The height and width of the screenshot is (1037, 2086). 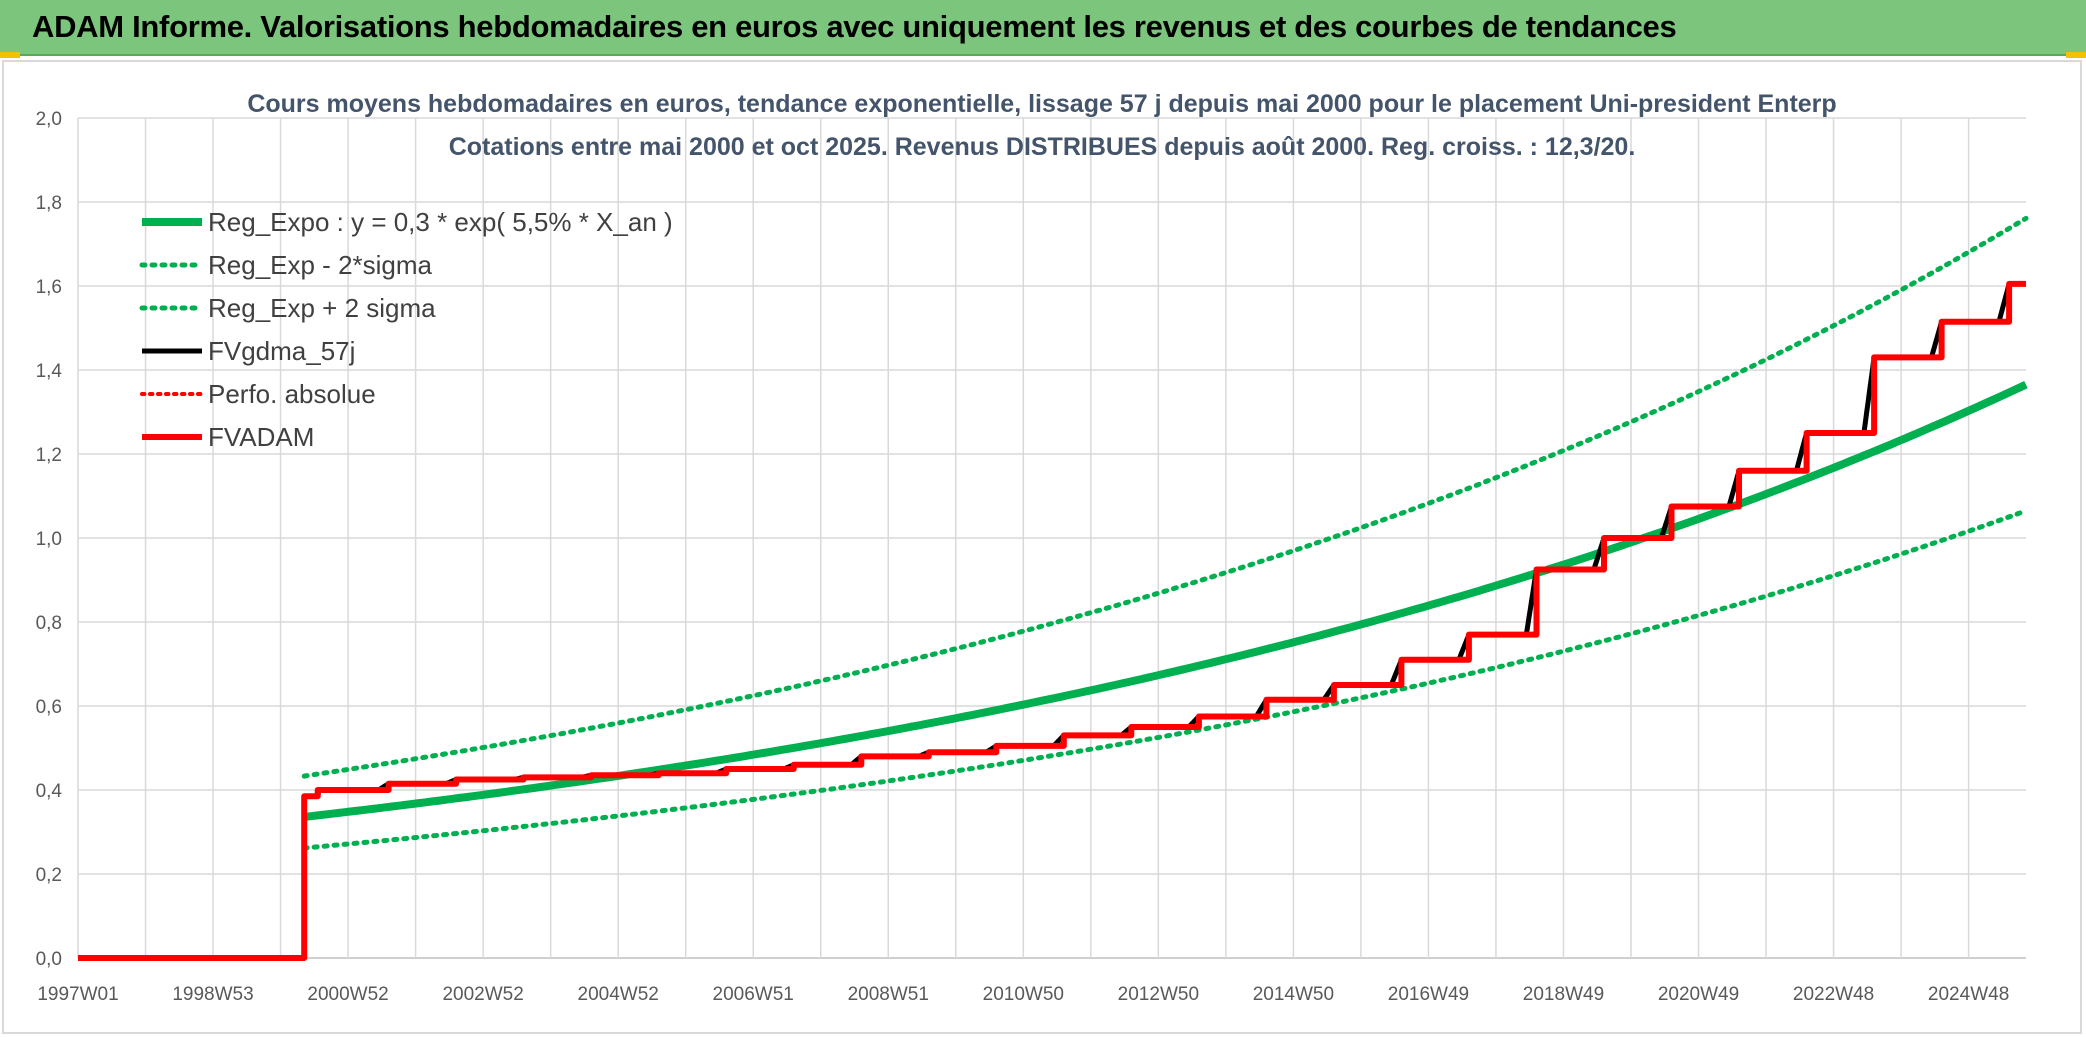 I want to click on y-tick-label: 0,2, so click(x=49, y=875).